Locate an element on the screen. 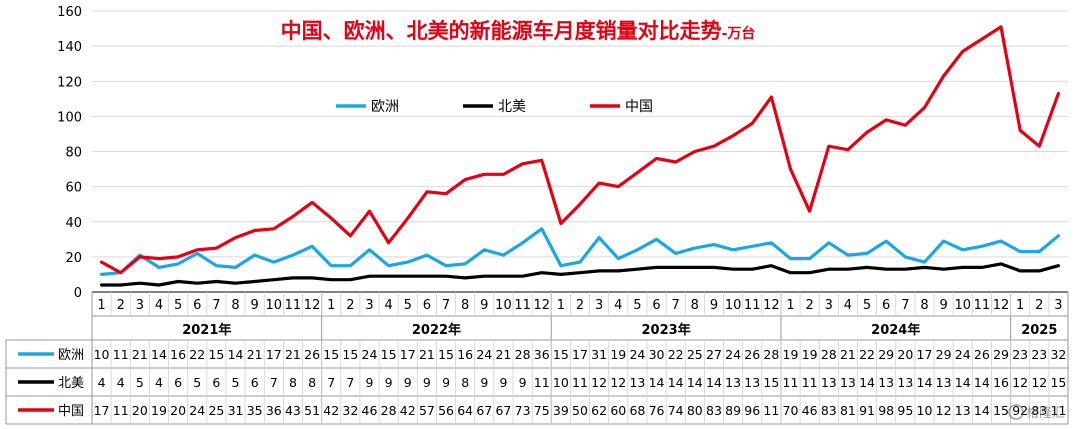 This screenshot has width=1080, height=429. legend-label-1: 北美 is located at coordinates (512, 107).